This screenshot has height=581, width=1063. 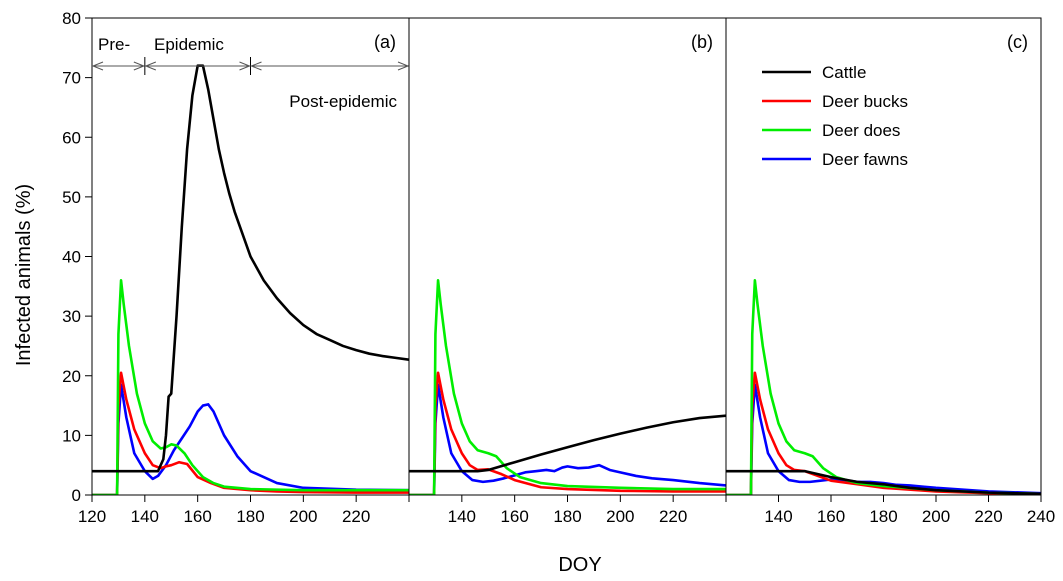 What do you see at coordinates (24, 275) in the screenshot?
I see `y-axis-title: Infected animals (%)` at bounding box center [24, 275].